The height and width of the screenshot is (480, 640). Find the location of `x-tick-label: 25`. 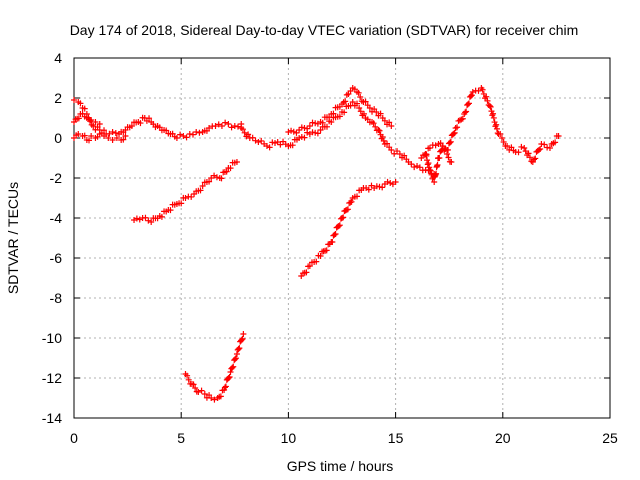

x-tick-label: 25 is located at coordinates (610, 438).